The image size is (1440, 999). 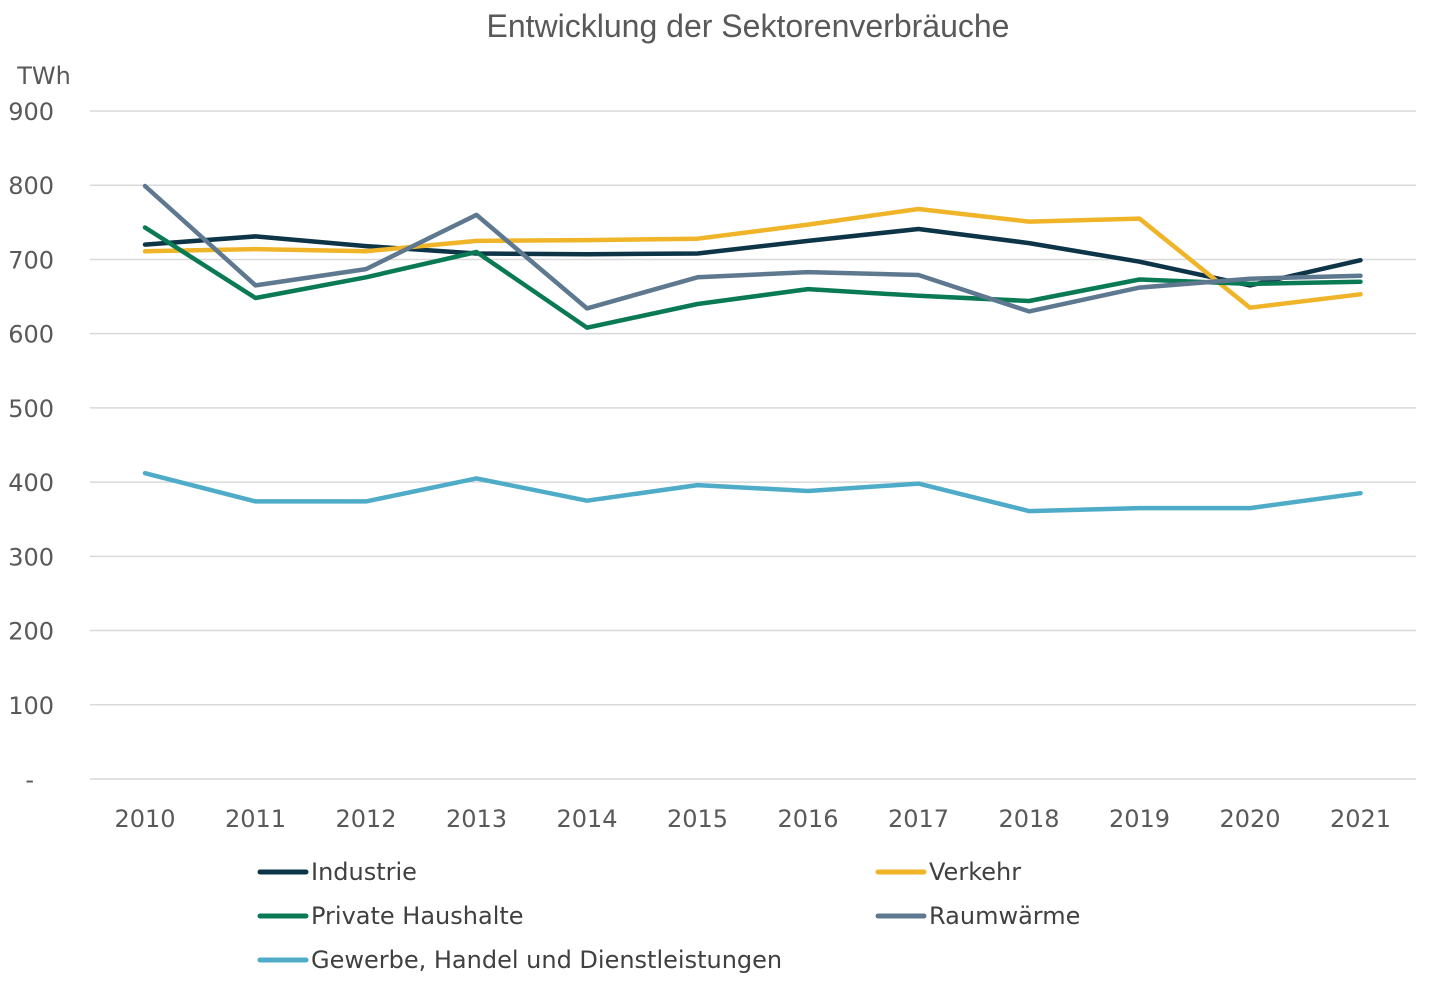 I want to click on y-tick-label: 400, so click(x=31, y=483).